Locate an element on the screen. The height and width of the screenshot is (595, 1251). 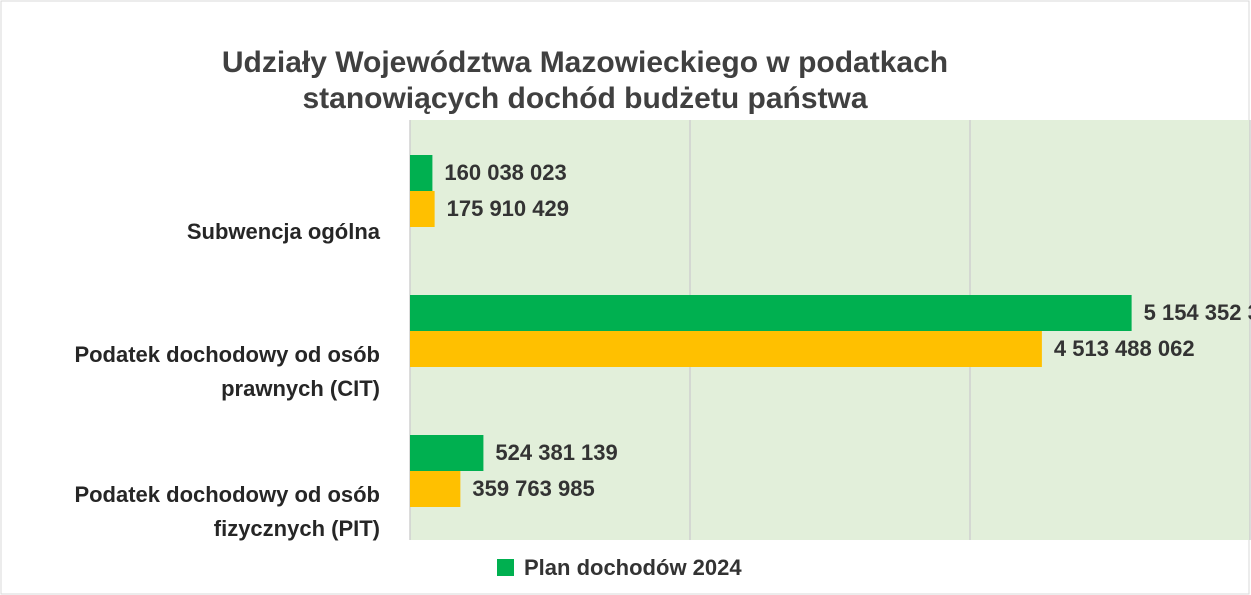
y-tick-label: Subwencja ogólna is located at coordinates (283, 231).